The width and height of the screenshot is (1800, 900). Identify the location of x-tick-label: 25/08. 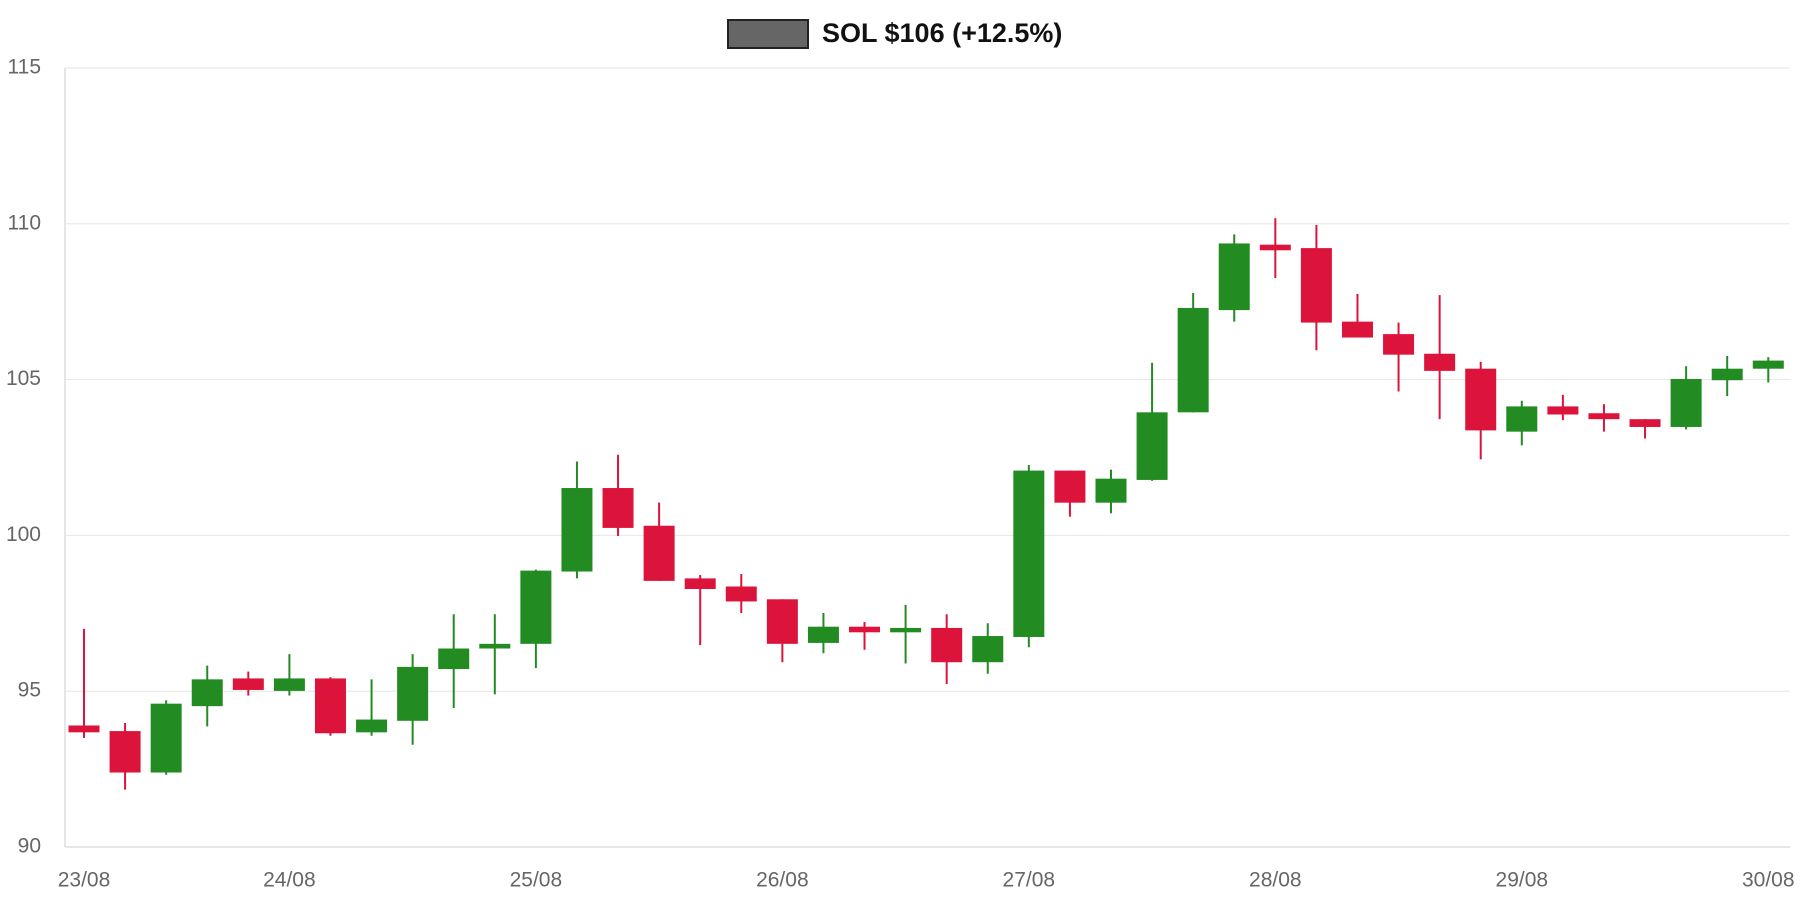
(536, 880).